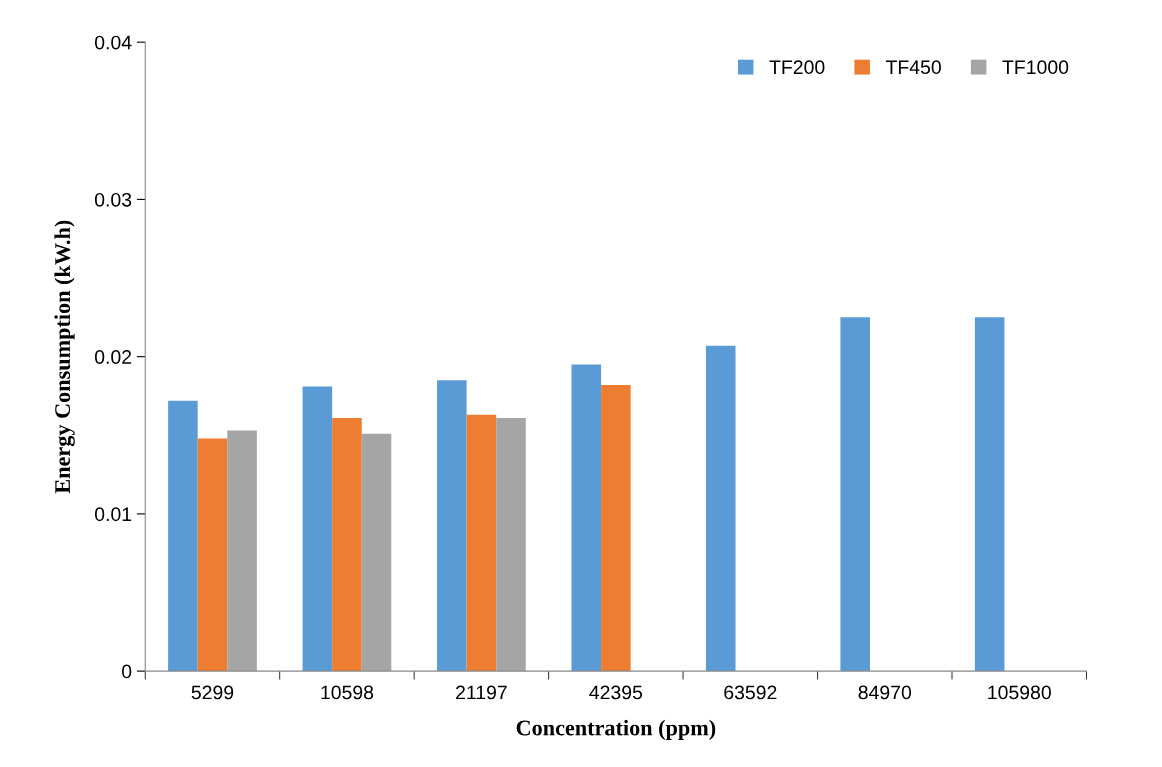 Image resolution: width=1162 pixels, height=767 pixels. I want to click on y-tick-label: 0.01, so click(113, 514).